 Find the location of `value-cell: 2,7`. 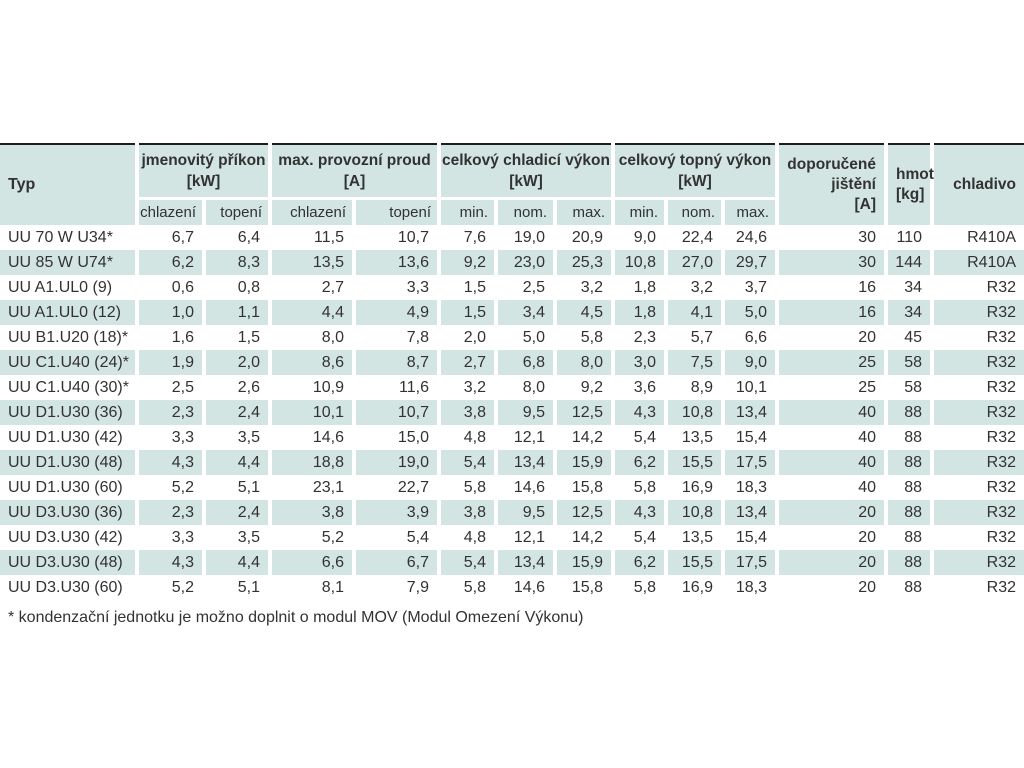

value-cell: 2,7 is located at coordinates (467, 362).